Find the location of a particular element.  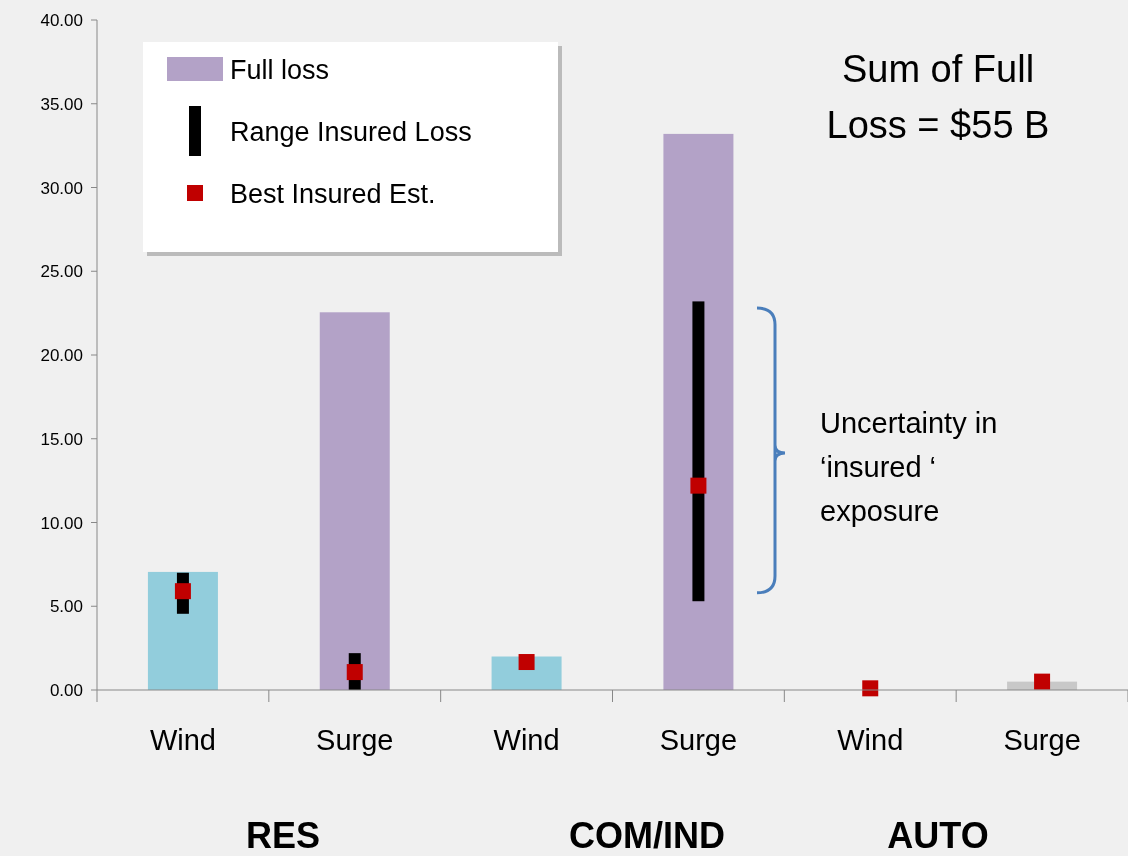

y-tick-label: 10.00 is located at coordinates (61, 523).